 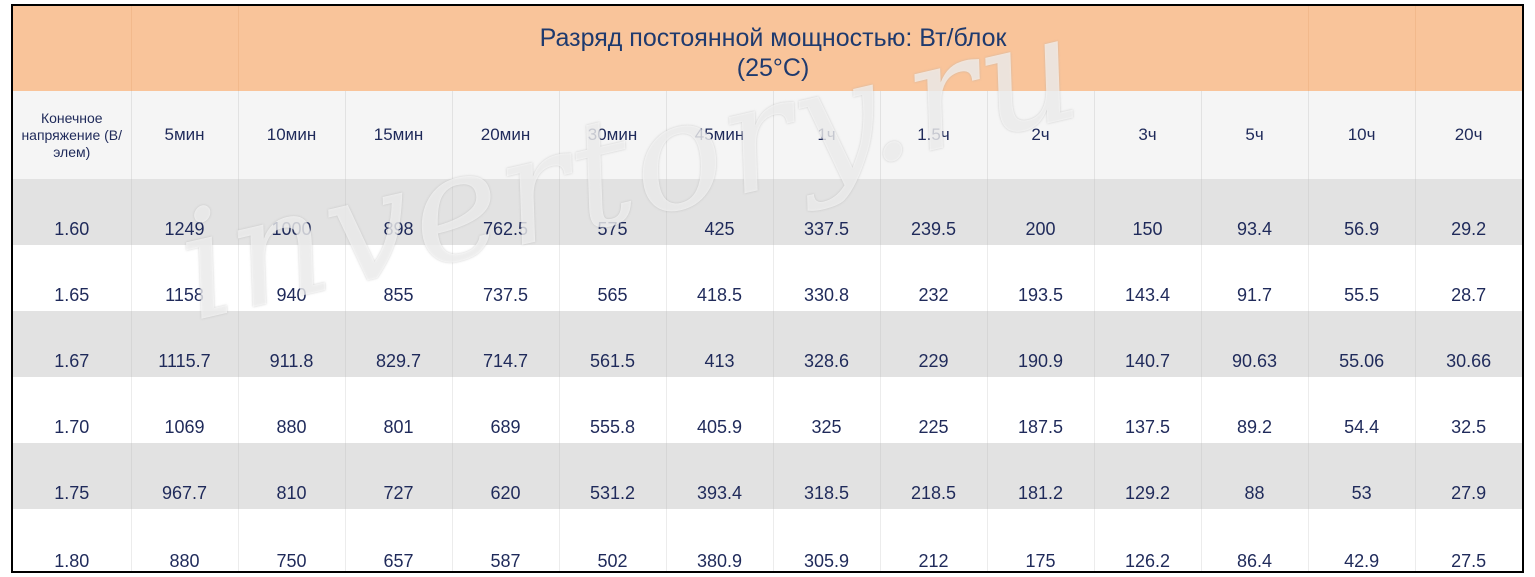 What do you see at coordinates (399, 540) in the screenshot?
I see `value-cell: 657` at bounding box center [399, 540].